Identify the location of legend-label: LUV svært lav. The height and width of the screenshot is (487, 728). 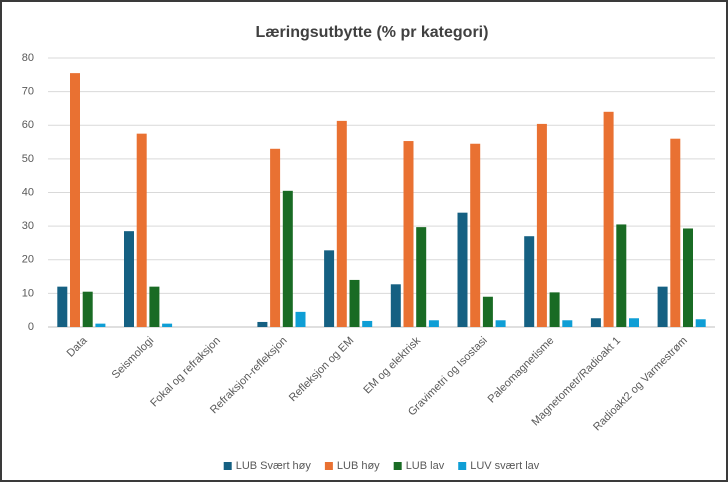
(505, 466).